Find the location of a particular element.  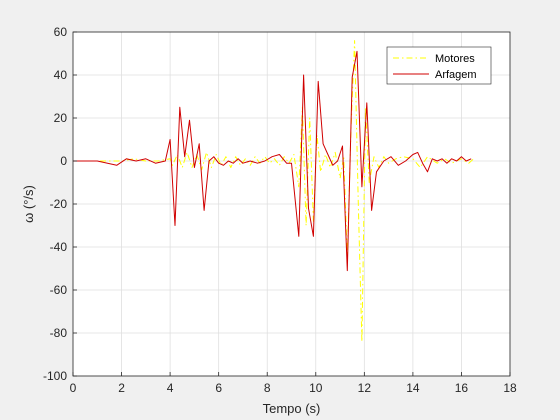

y-tick-label: -100 is located at coordinates (55, 376).